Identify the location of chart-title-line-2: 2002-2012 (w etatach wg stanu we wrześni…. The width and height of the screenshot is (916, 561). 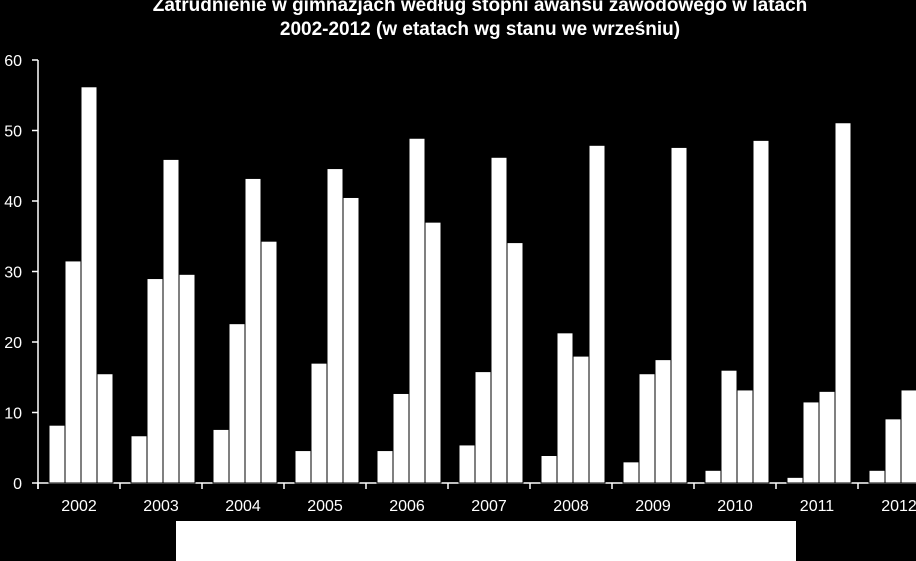
(480, 29).